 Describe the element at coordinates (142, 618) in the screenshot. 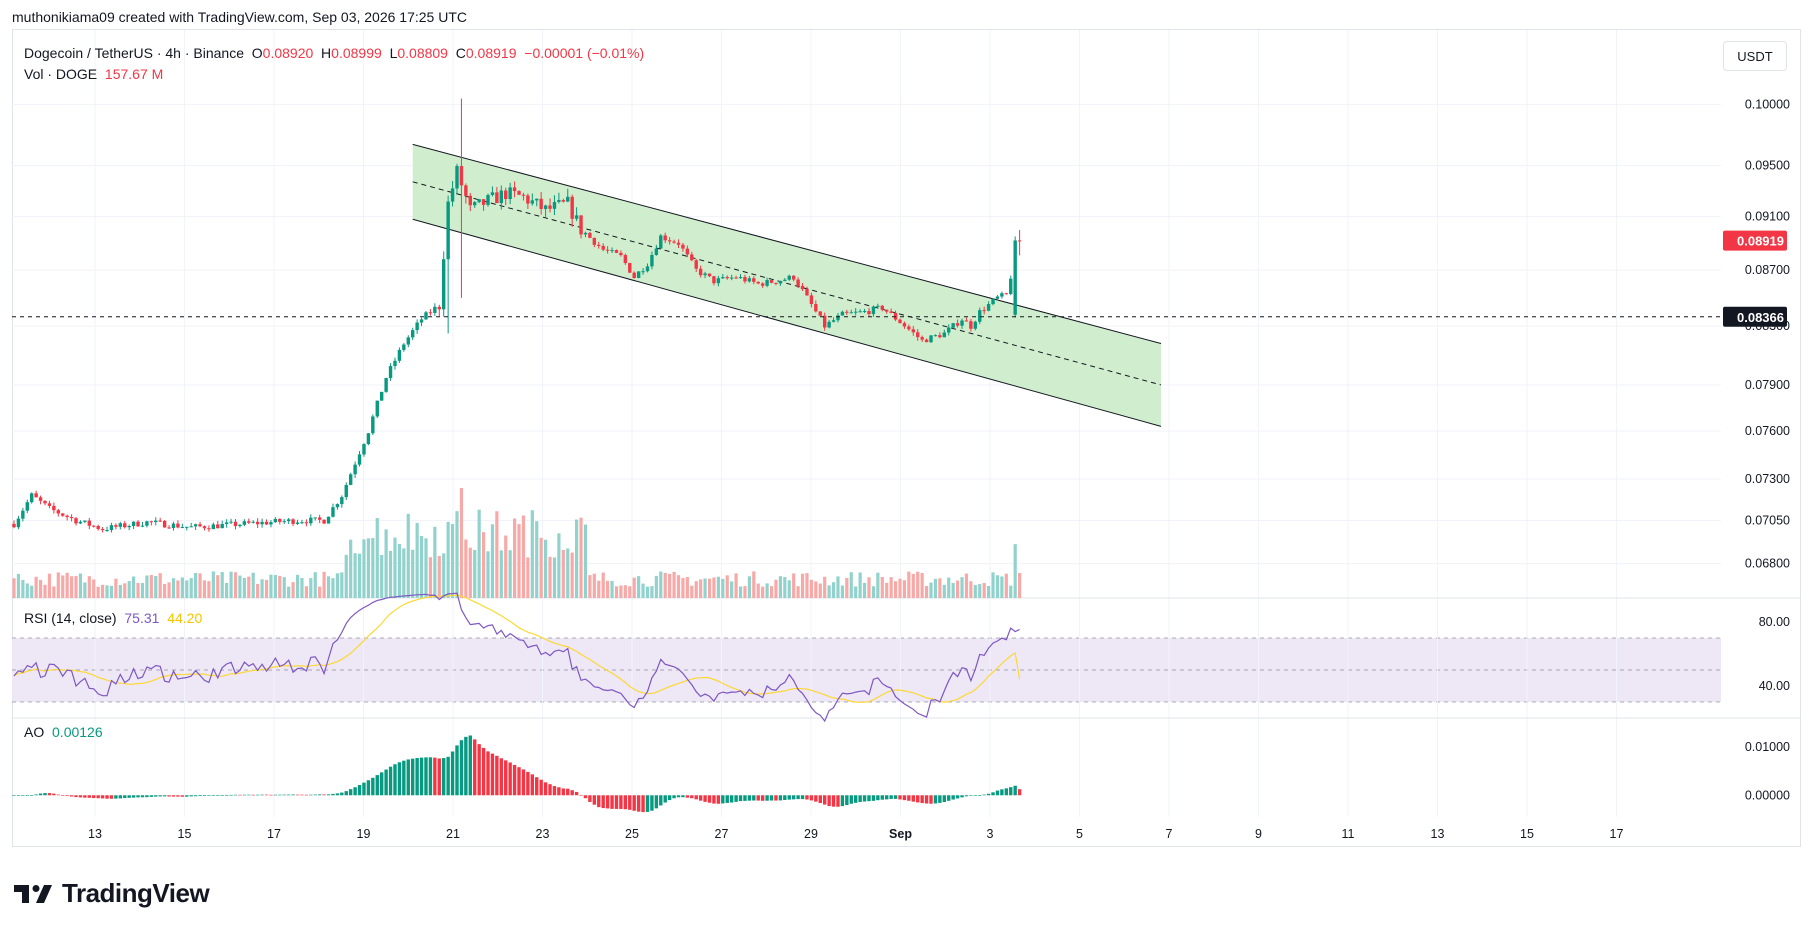

I see `rsi-value: 75.31` at that location.